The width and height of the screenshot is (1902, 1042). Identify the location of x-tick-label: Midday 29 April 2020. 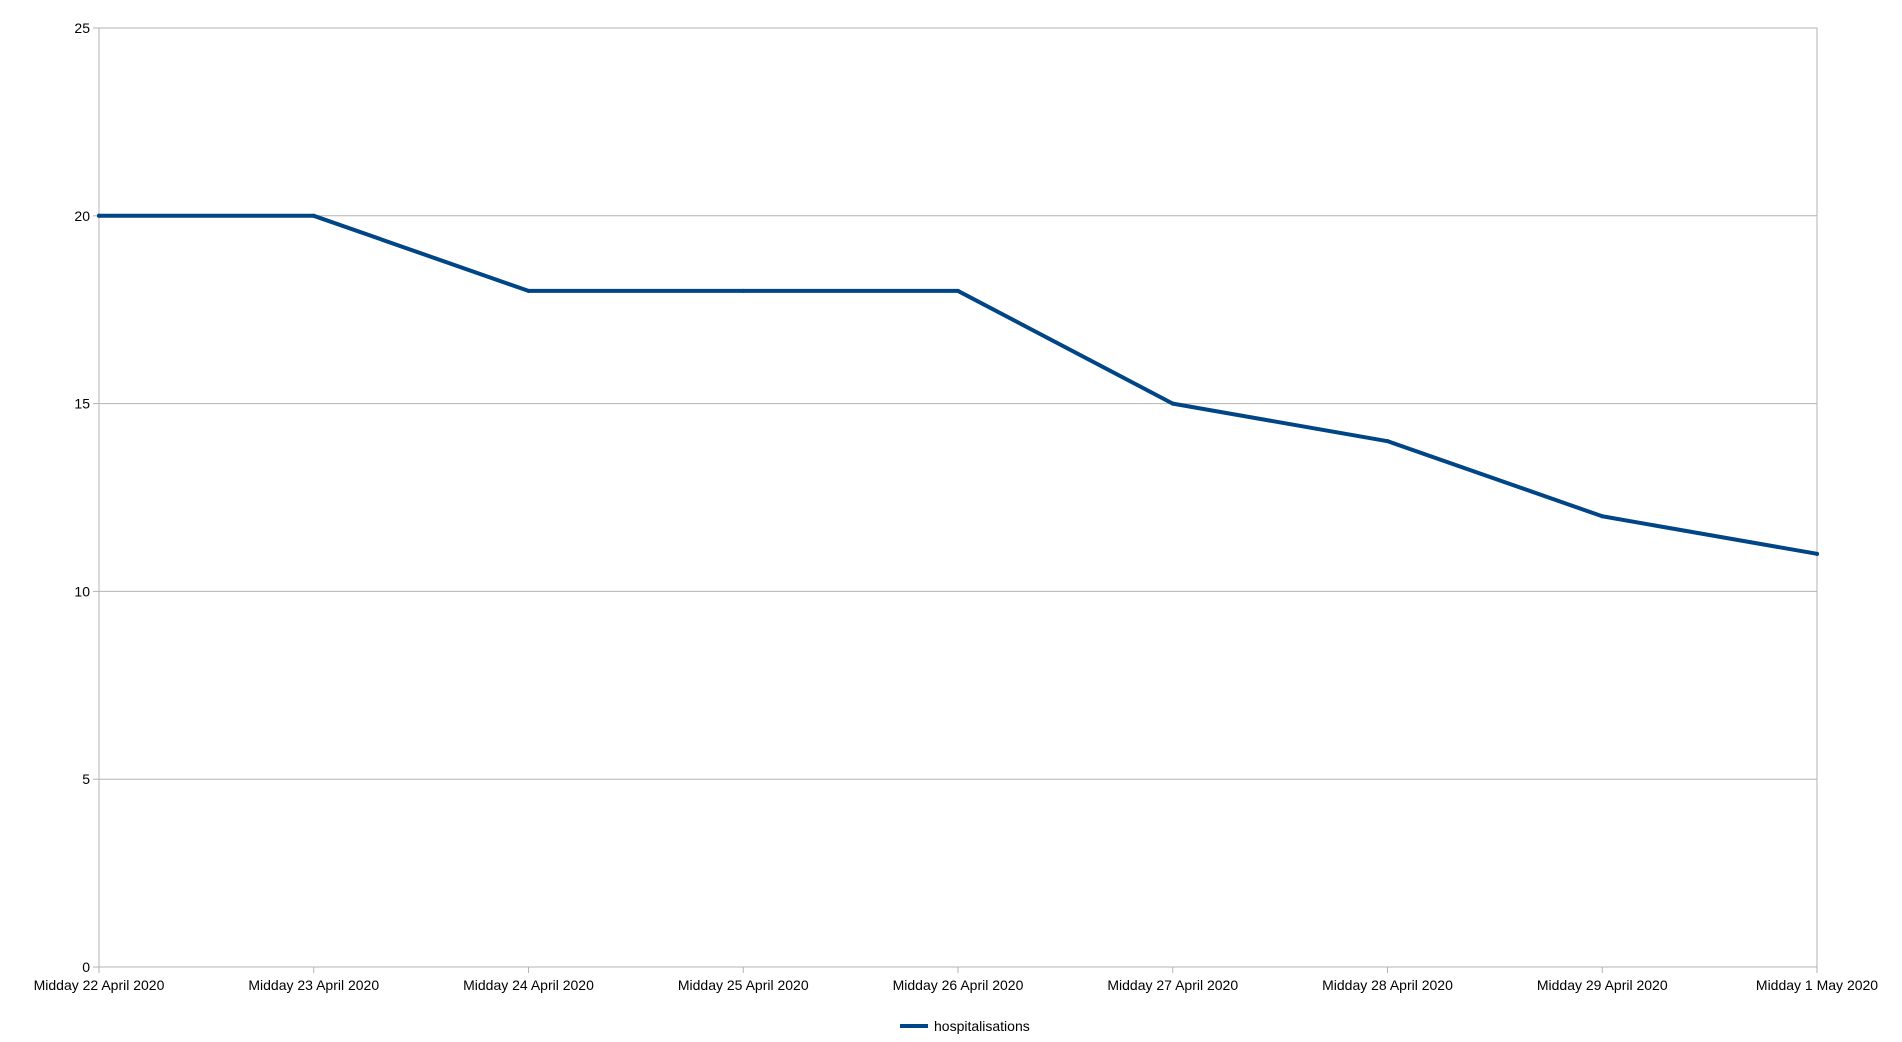
(1602, 985).